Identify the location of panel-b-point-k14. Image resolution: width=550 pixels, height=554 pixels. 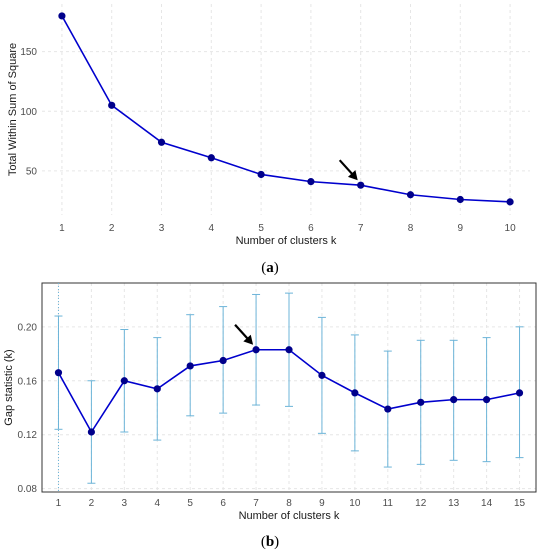
(487, 400).